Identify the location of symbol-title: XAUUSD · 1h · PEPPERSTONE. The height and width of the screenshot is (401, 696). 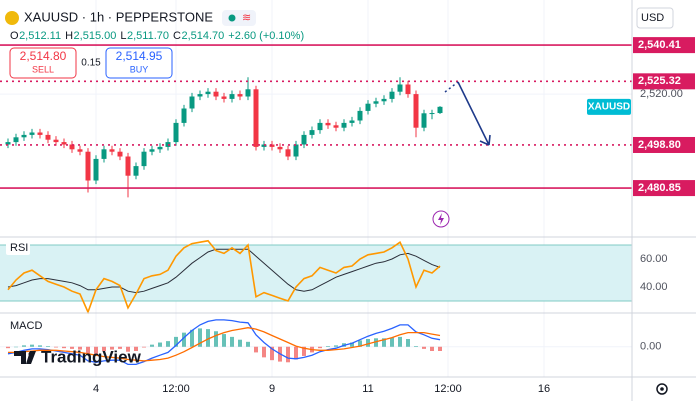
(118, 16).